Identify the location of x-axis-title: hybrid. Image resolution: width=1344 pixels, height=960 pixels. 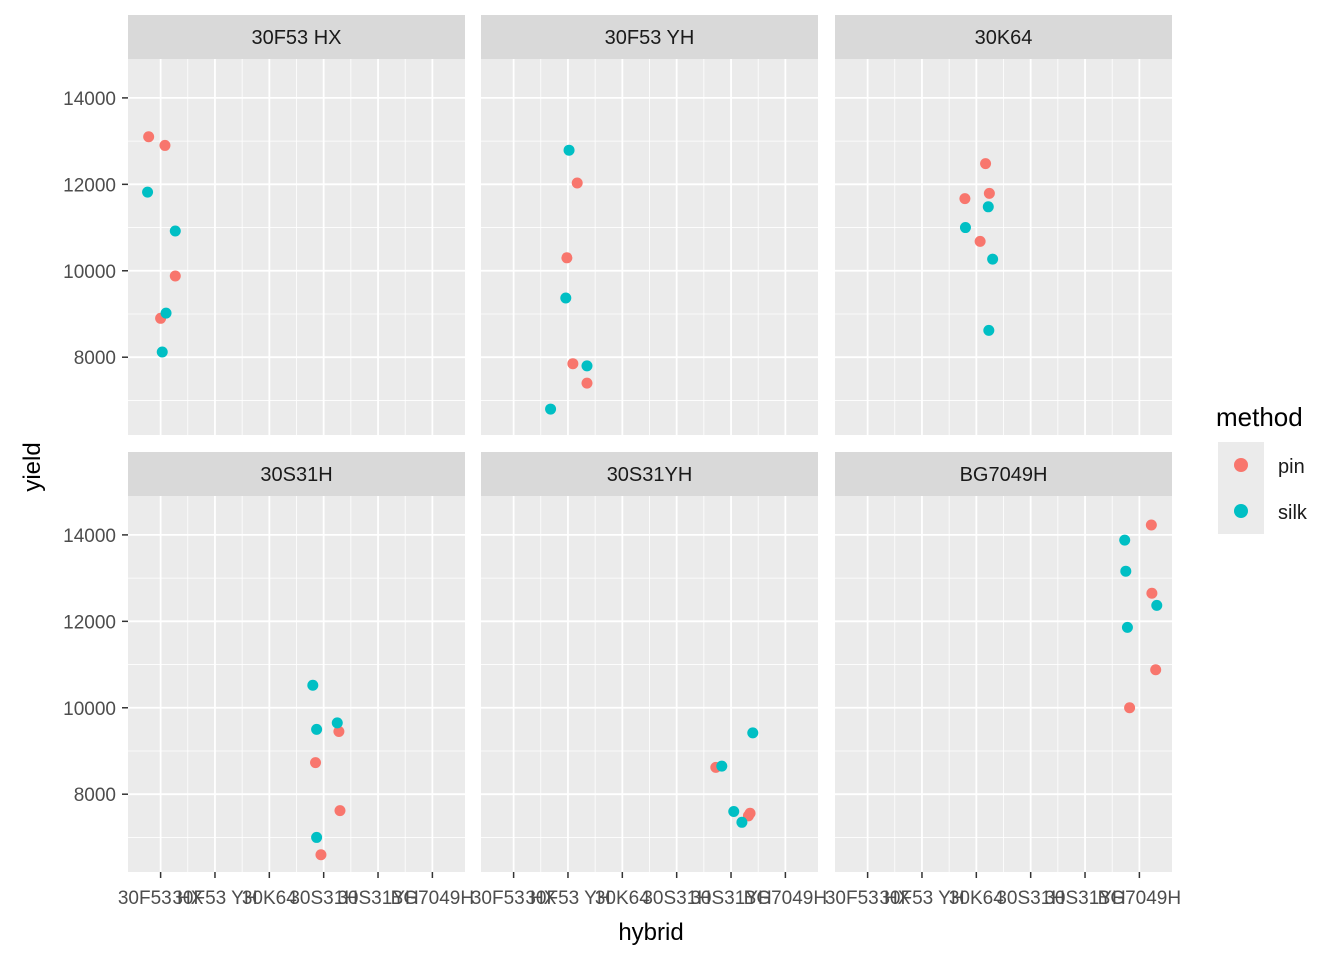
(650, 932).